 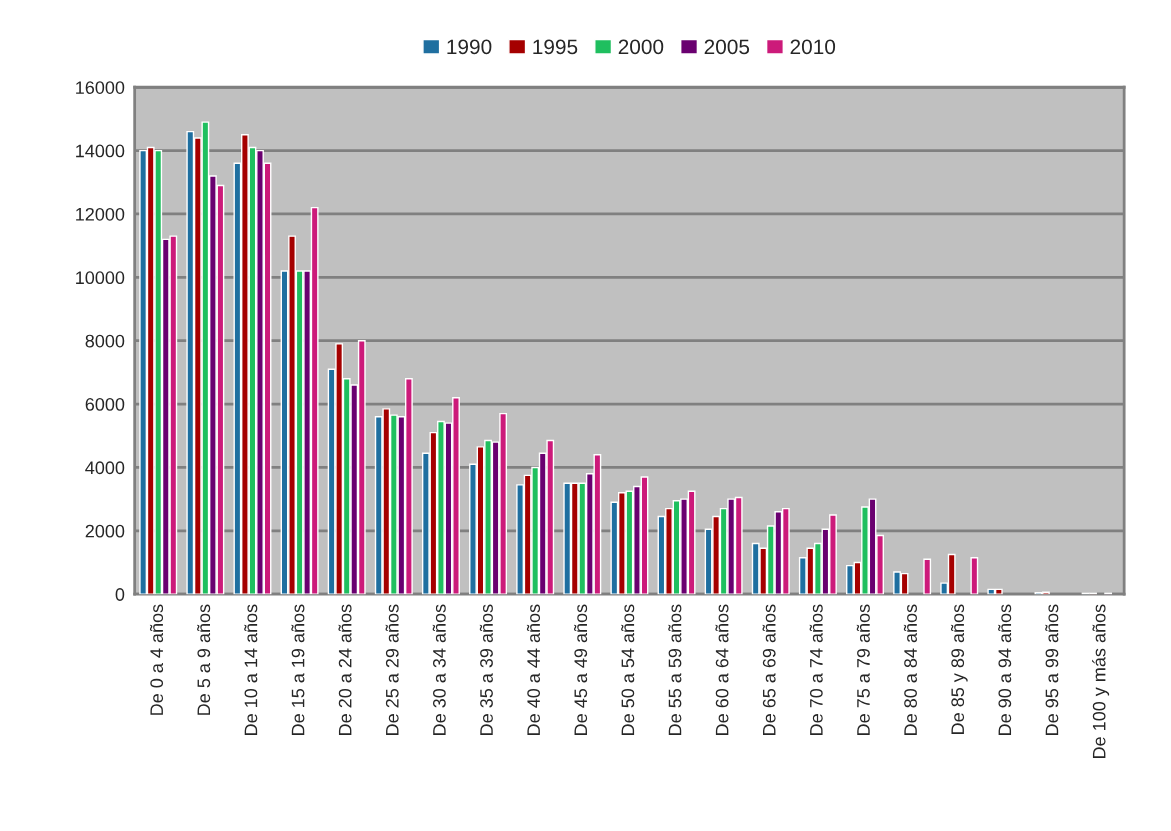 I want to click on x-tick-label: De 25 a 29 años, so click(x=392, y=669).